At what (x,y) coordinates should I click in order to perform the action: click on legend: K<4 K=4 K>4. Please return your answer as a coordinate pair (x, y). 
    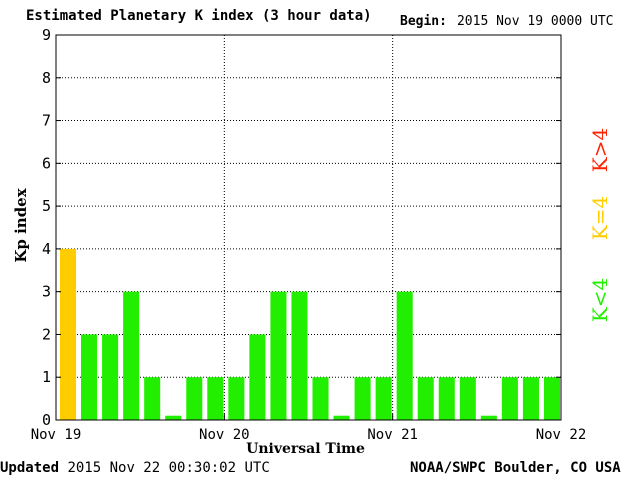
    Looking at the image, I should click on (600, 225).